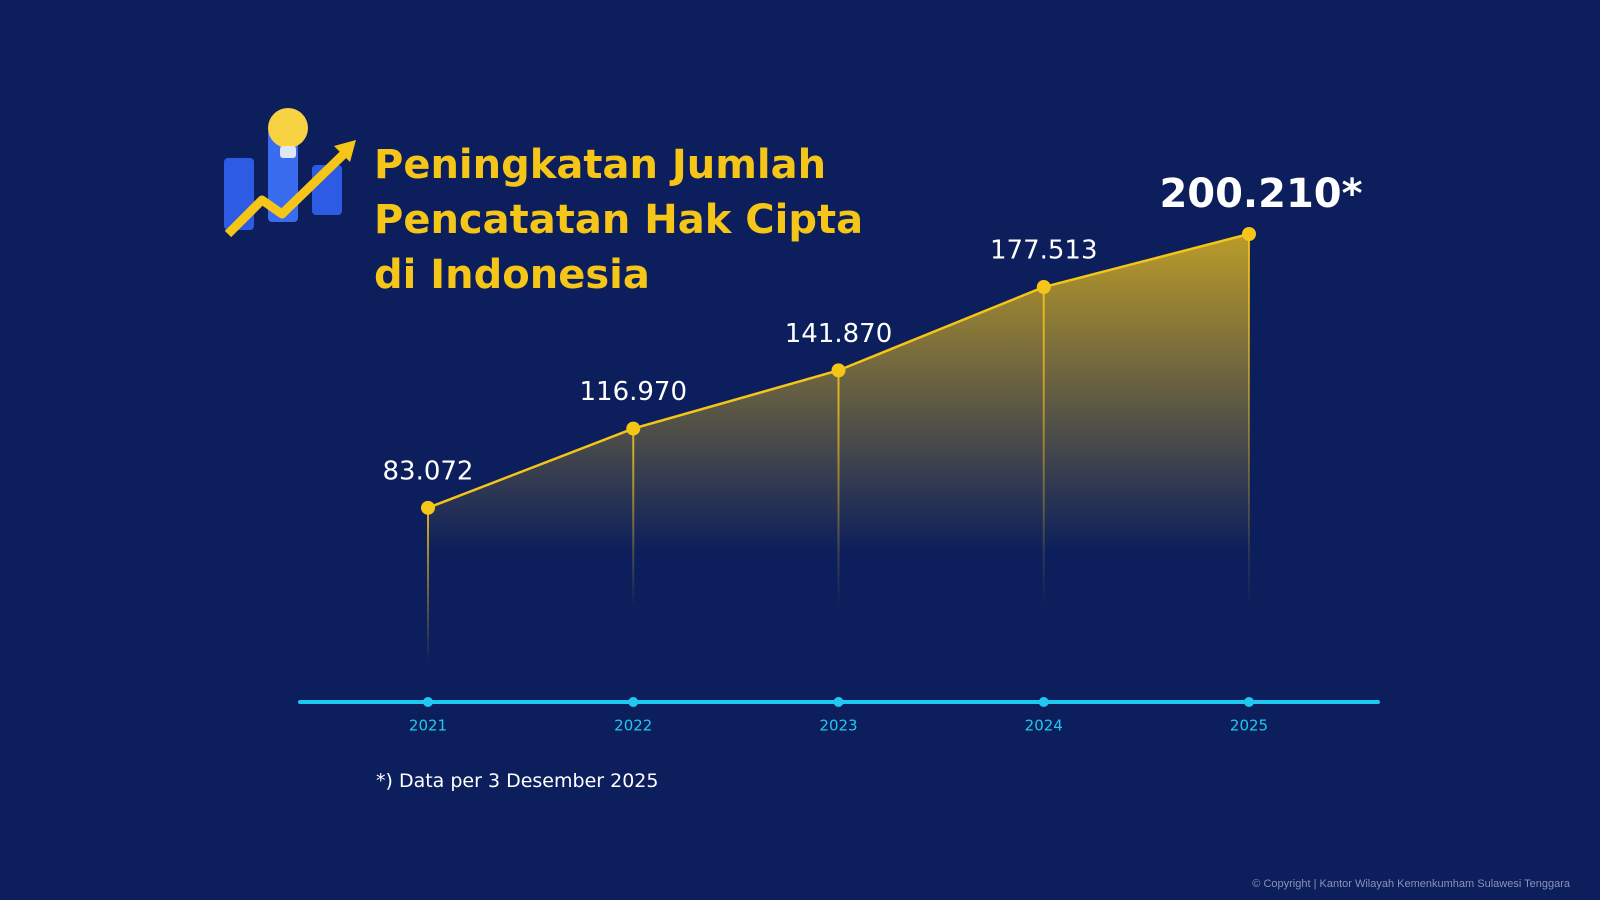 The image size is (1600, 900). Describe the element at coordinates (633, 392) in the screenshot. I see `value-label: 116.970` at that location.